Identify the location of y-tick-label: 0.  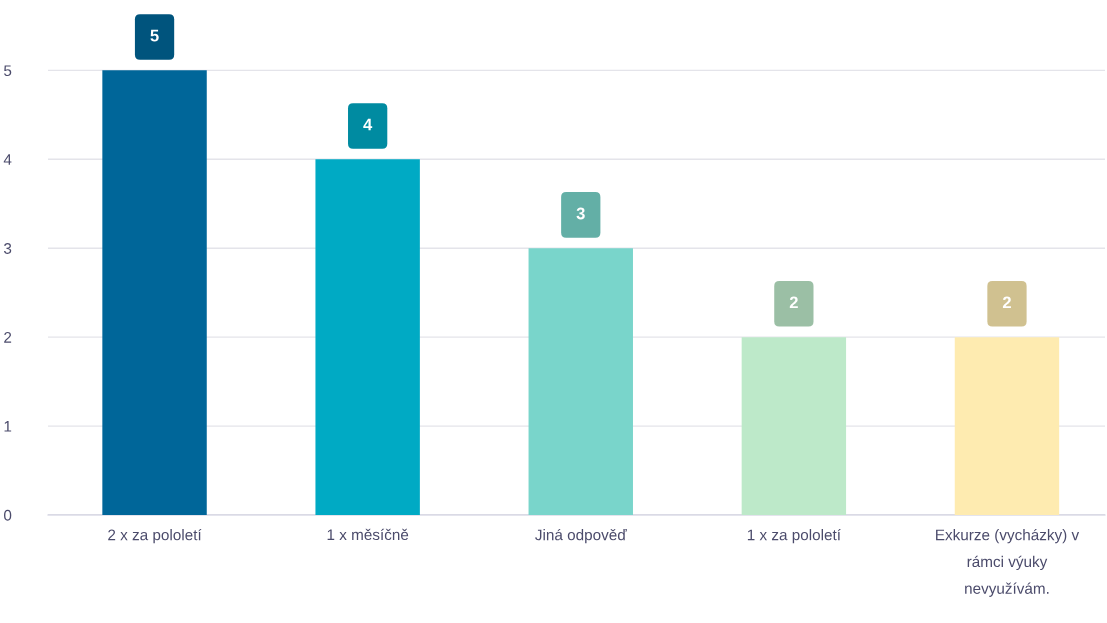
(7, 515).